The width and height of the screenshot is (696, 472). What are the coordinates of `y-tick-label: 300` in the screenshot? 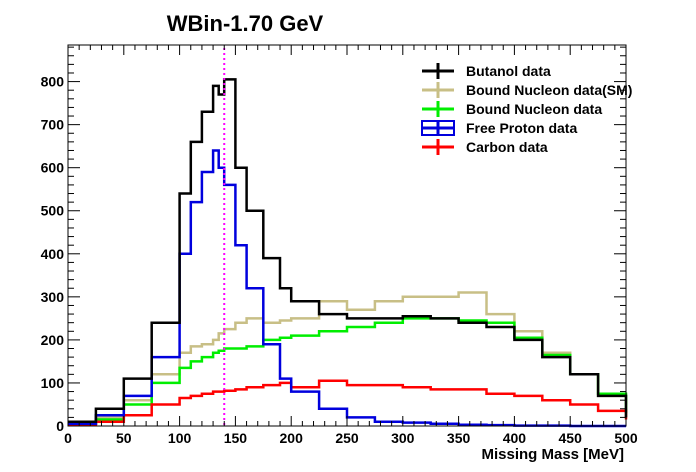 It's located at (53, 297).